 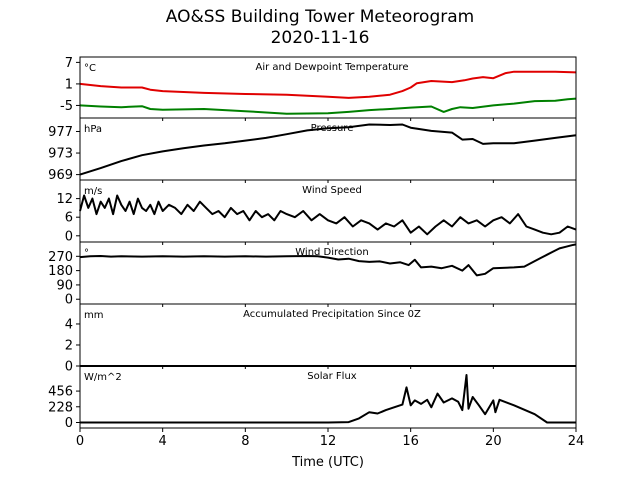 What do you see at coordinates (60, 132) in the screenshot?
I see `y-tick-label: 977` at bounding box center [60, 132].